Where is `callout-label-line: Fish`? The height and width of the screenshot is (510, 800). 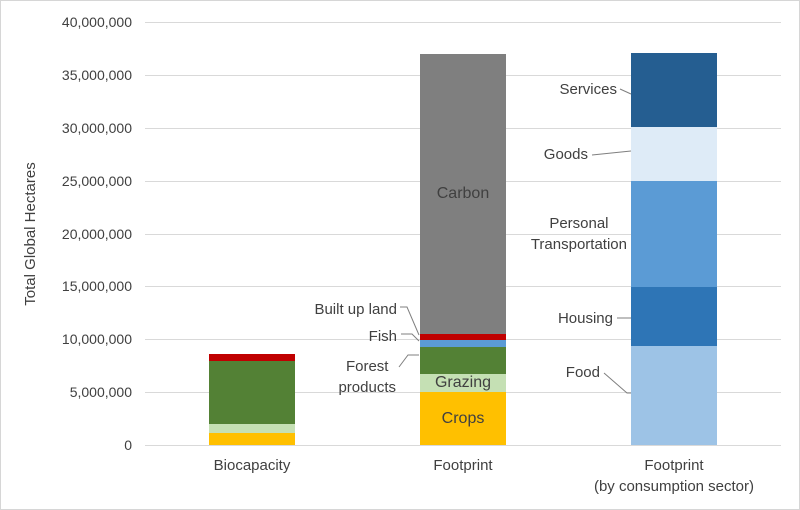
callout-label-line: Fish is located at coordinates (382, 336).